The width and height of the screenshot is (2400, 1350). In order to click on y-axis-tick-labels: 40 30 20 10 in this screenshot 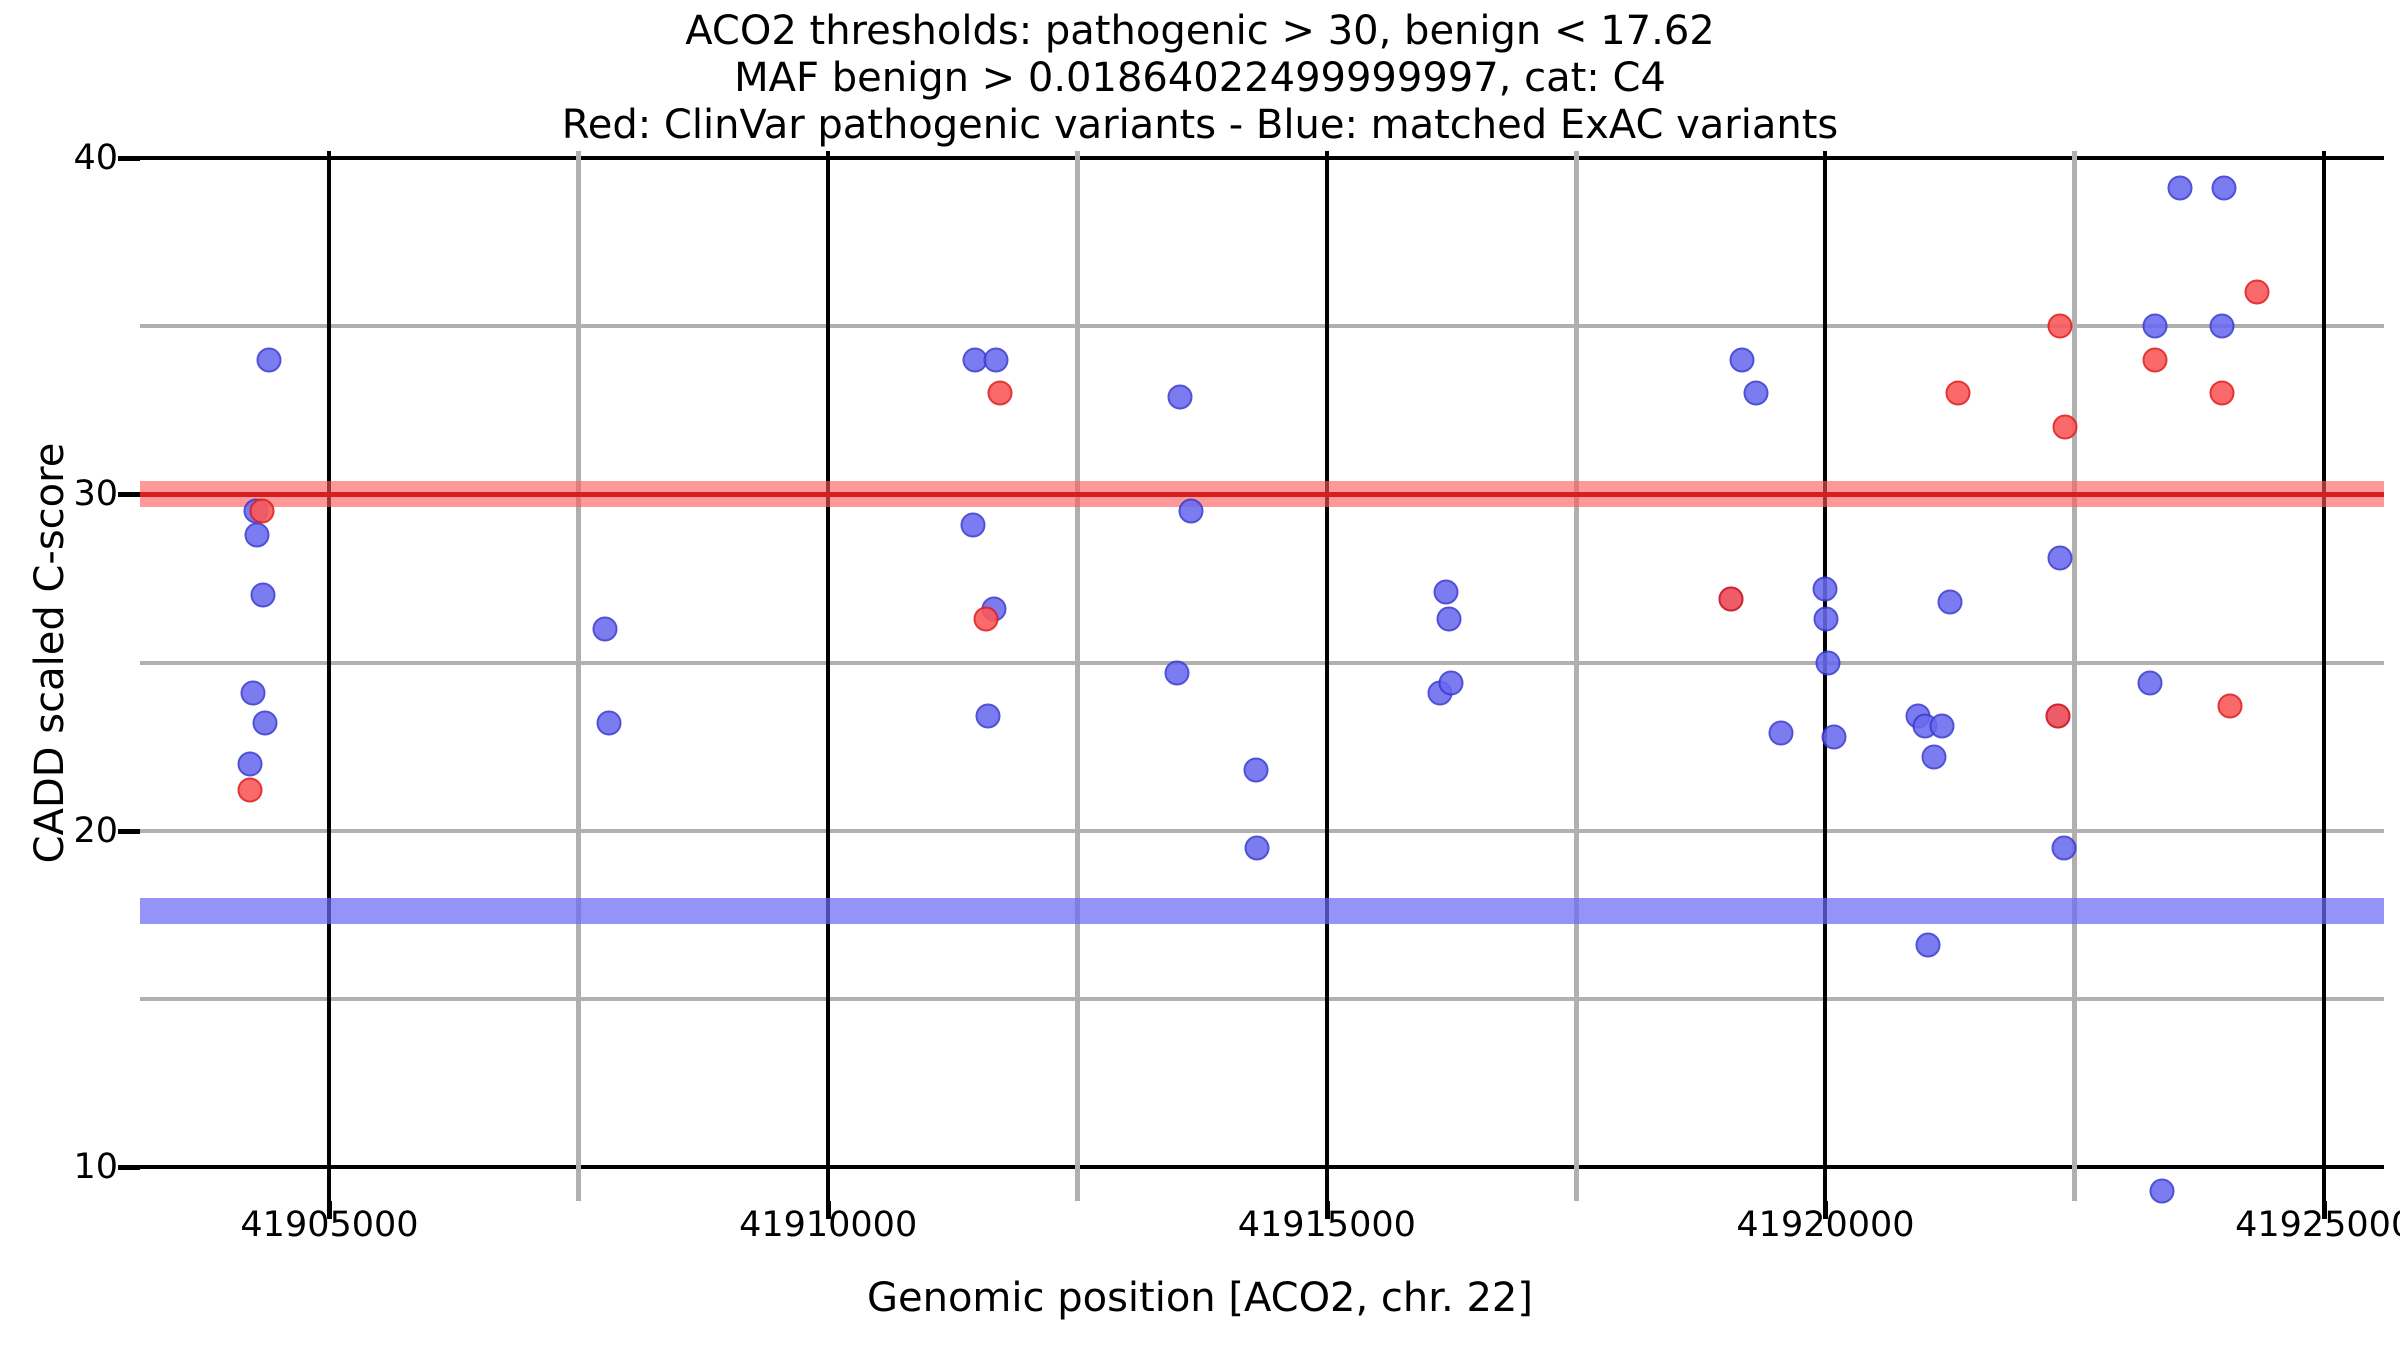, I will do `click(70, 669)`.